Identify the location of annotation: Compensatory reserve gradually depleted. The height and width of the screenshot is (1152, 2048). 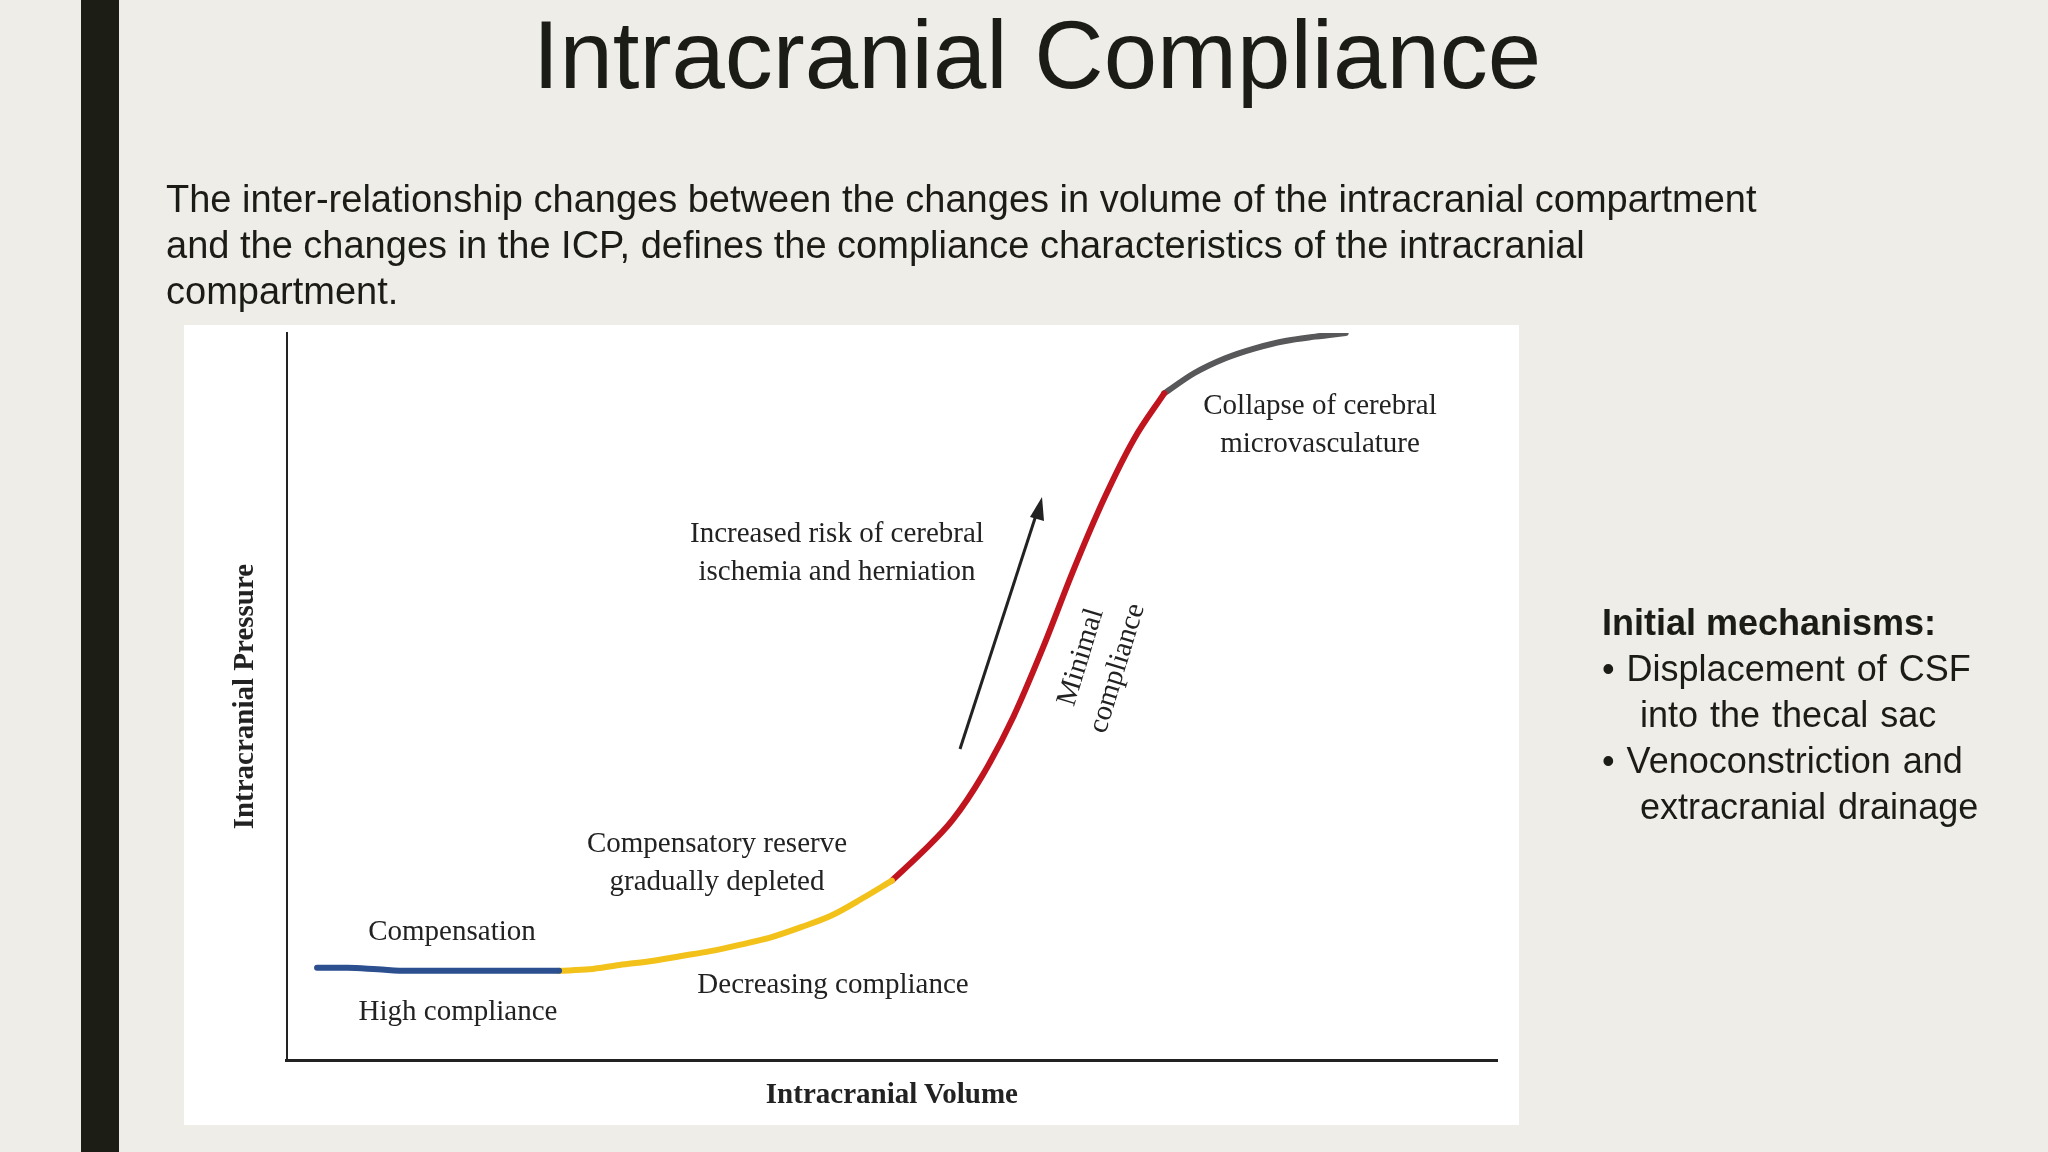
(717, 861).